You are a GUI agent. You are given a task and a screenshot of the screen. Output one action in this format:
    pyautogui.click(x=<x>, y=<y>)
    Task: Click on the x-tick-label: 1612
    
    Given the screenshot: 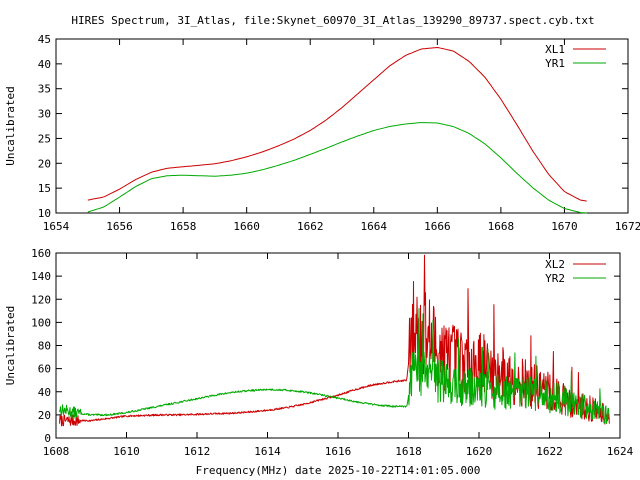 What is the action you would take?
    pyautogui.click(x=197, y=451)
    